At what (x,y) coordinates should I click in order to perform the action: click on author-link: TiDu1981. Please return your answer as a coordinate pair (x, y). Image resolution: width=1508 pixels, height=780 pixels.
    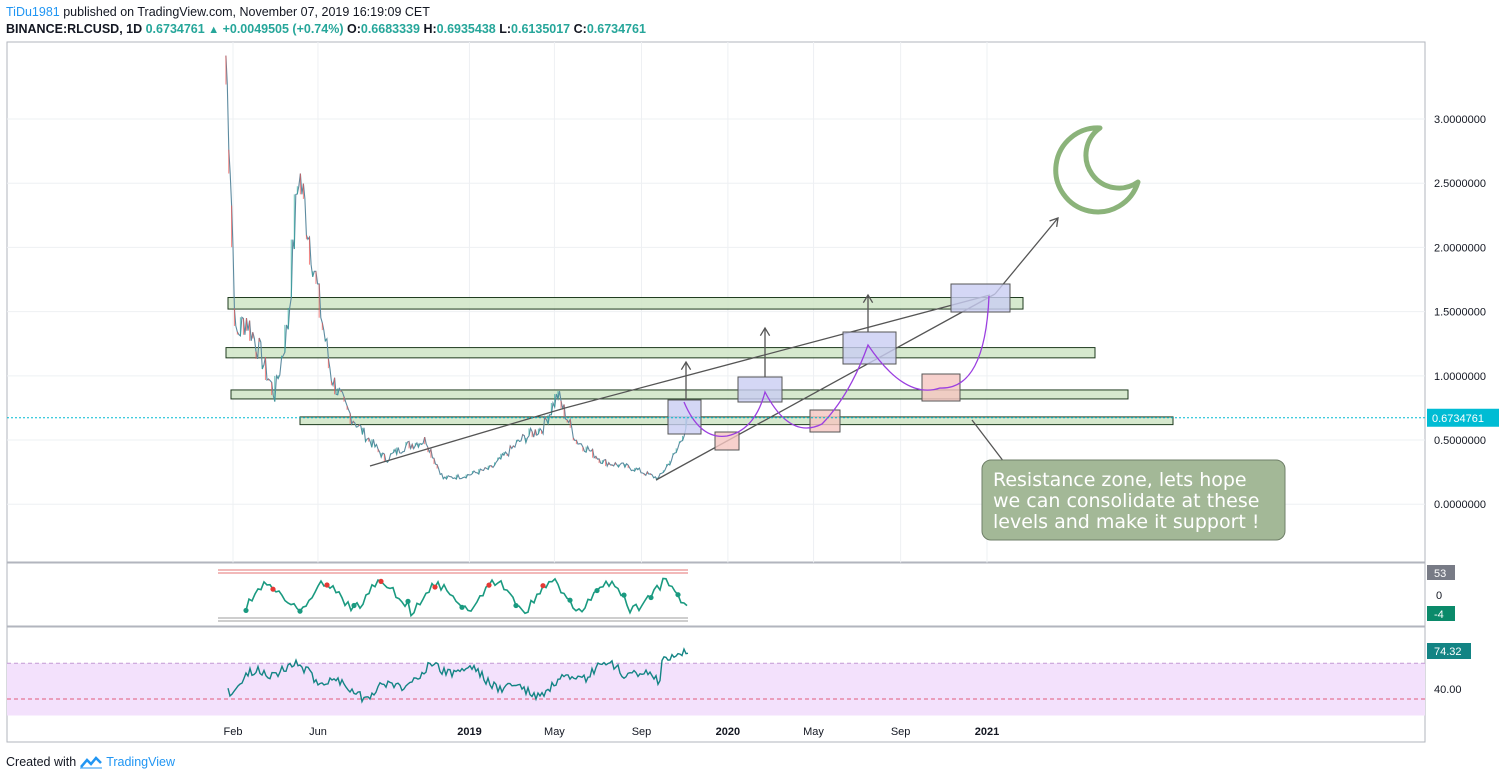
    Looking at the image, I should click on (33, 12).